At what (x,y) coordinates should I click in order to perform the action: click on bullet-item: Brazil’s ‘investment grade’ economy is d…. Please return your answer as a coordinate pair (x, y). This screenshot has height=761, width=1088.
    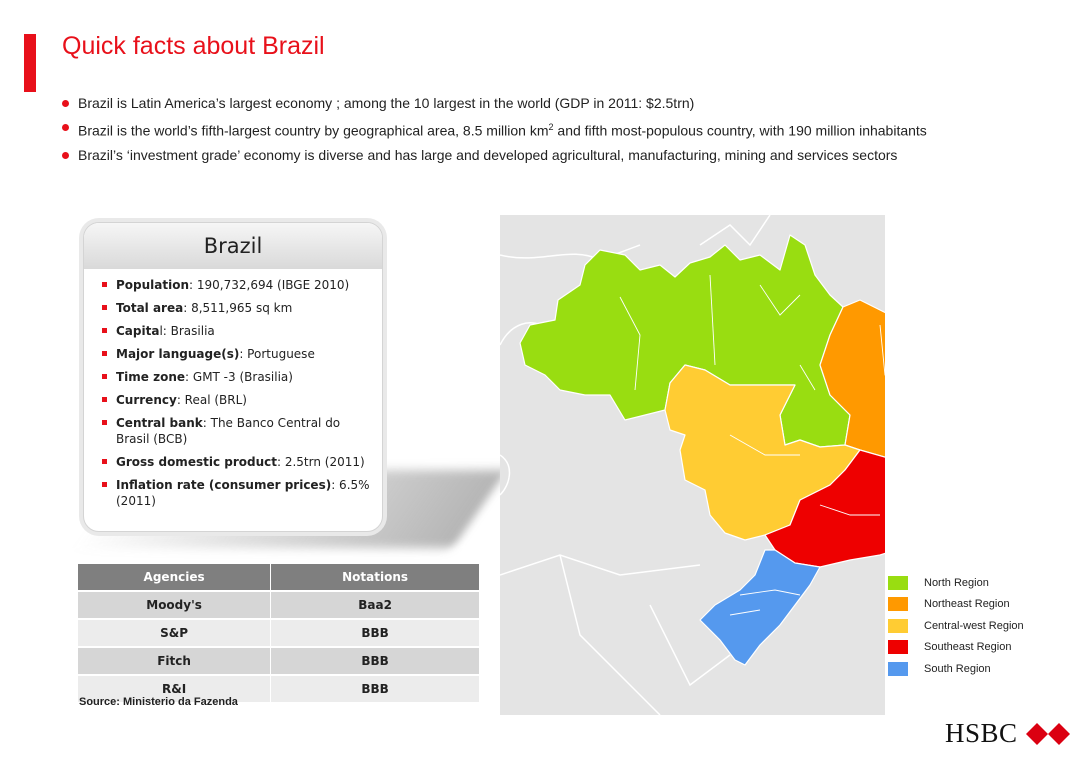
    Looking at the image, I should click on (547, 155).